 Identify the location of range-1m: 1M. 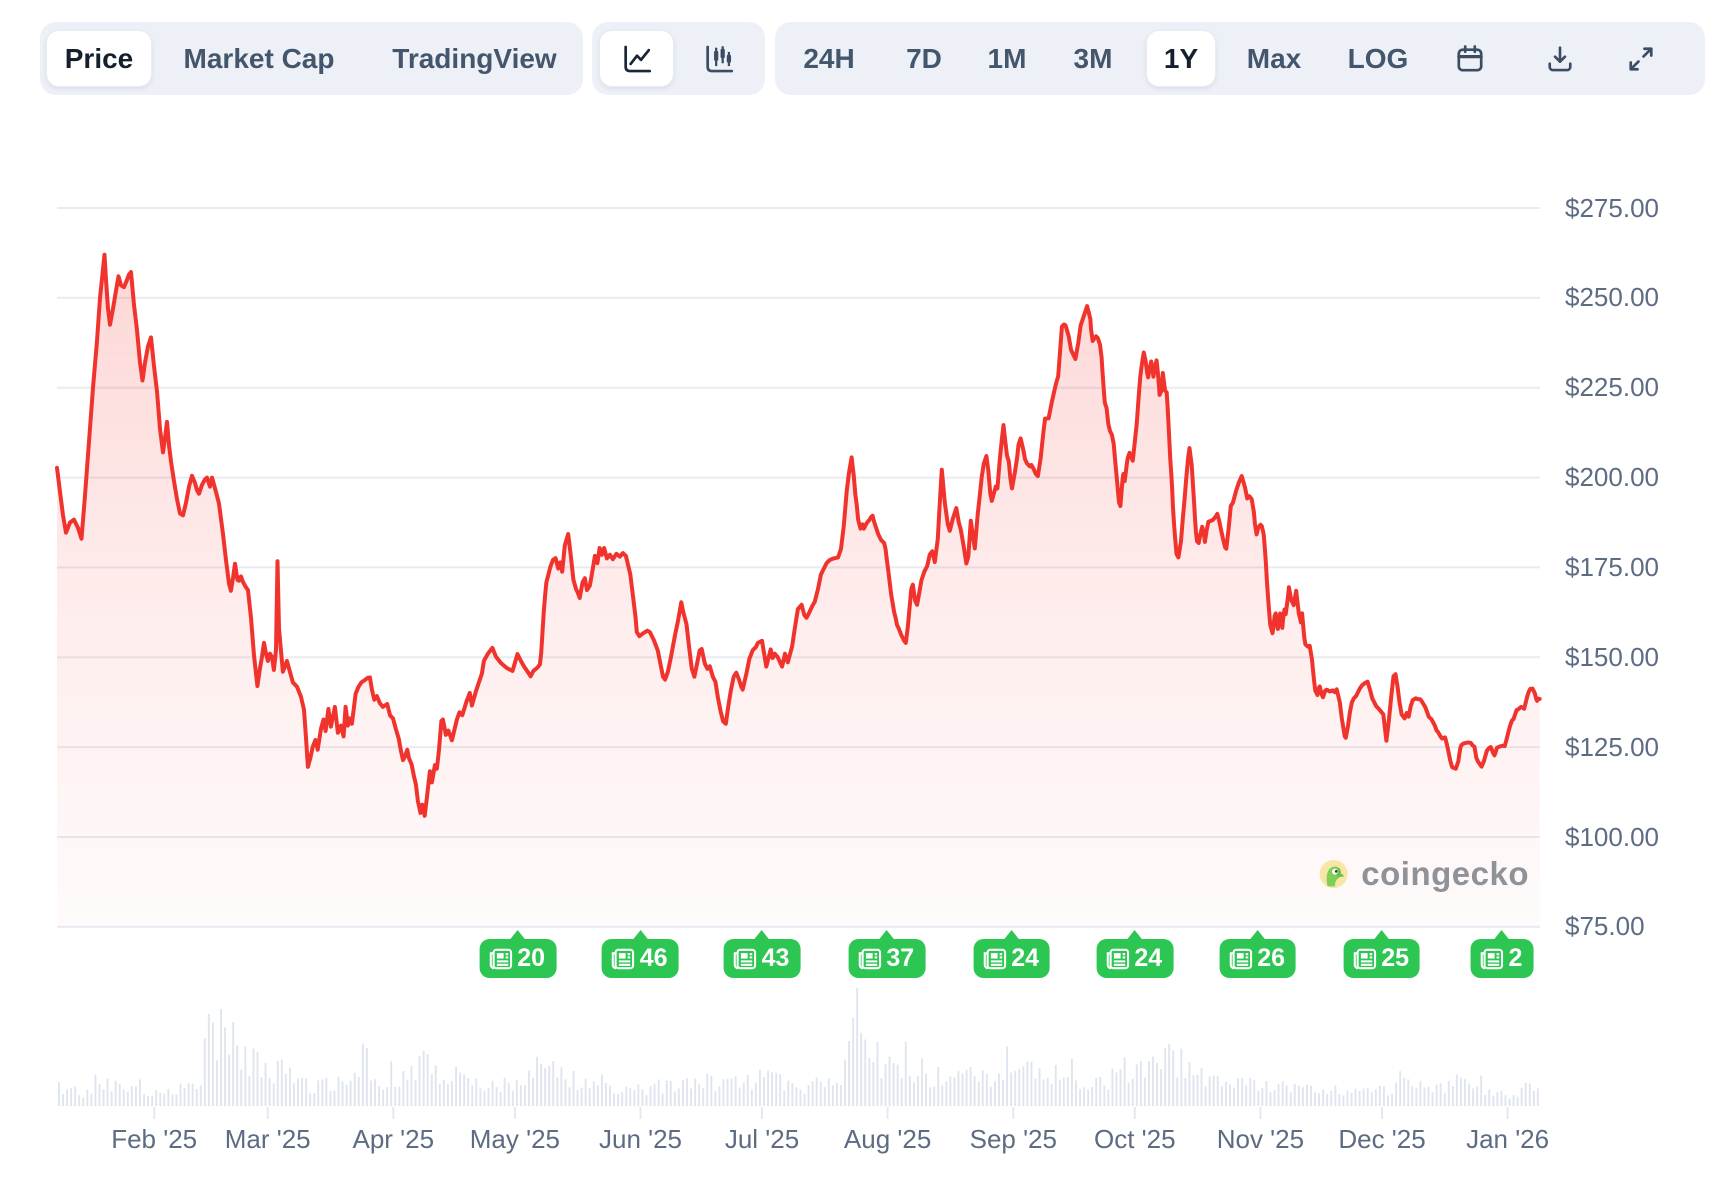
(1007, 58).